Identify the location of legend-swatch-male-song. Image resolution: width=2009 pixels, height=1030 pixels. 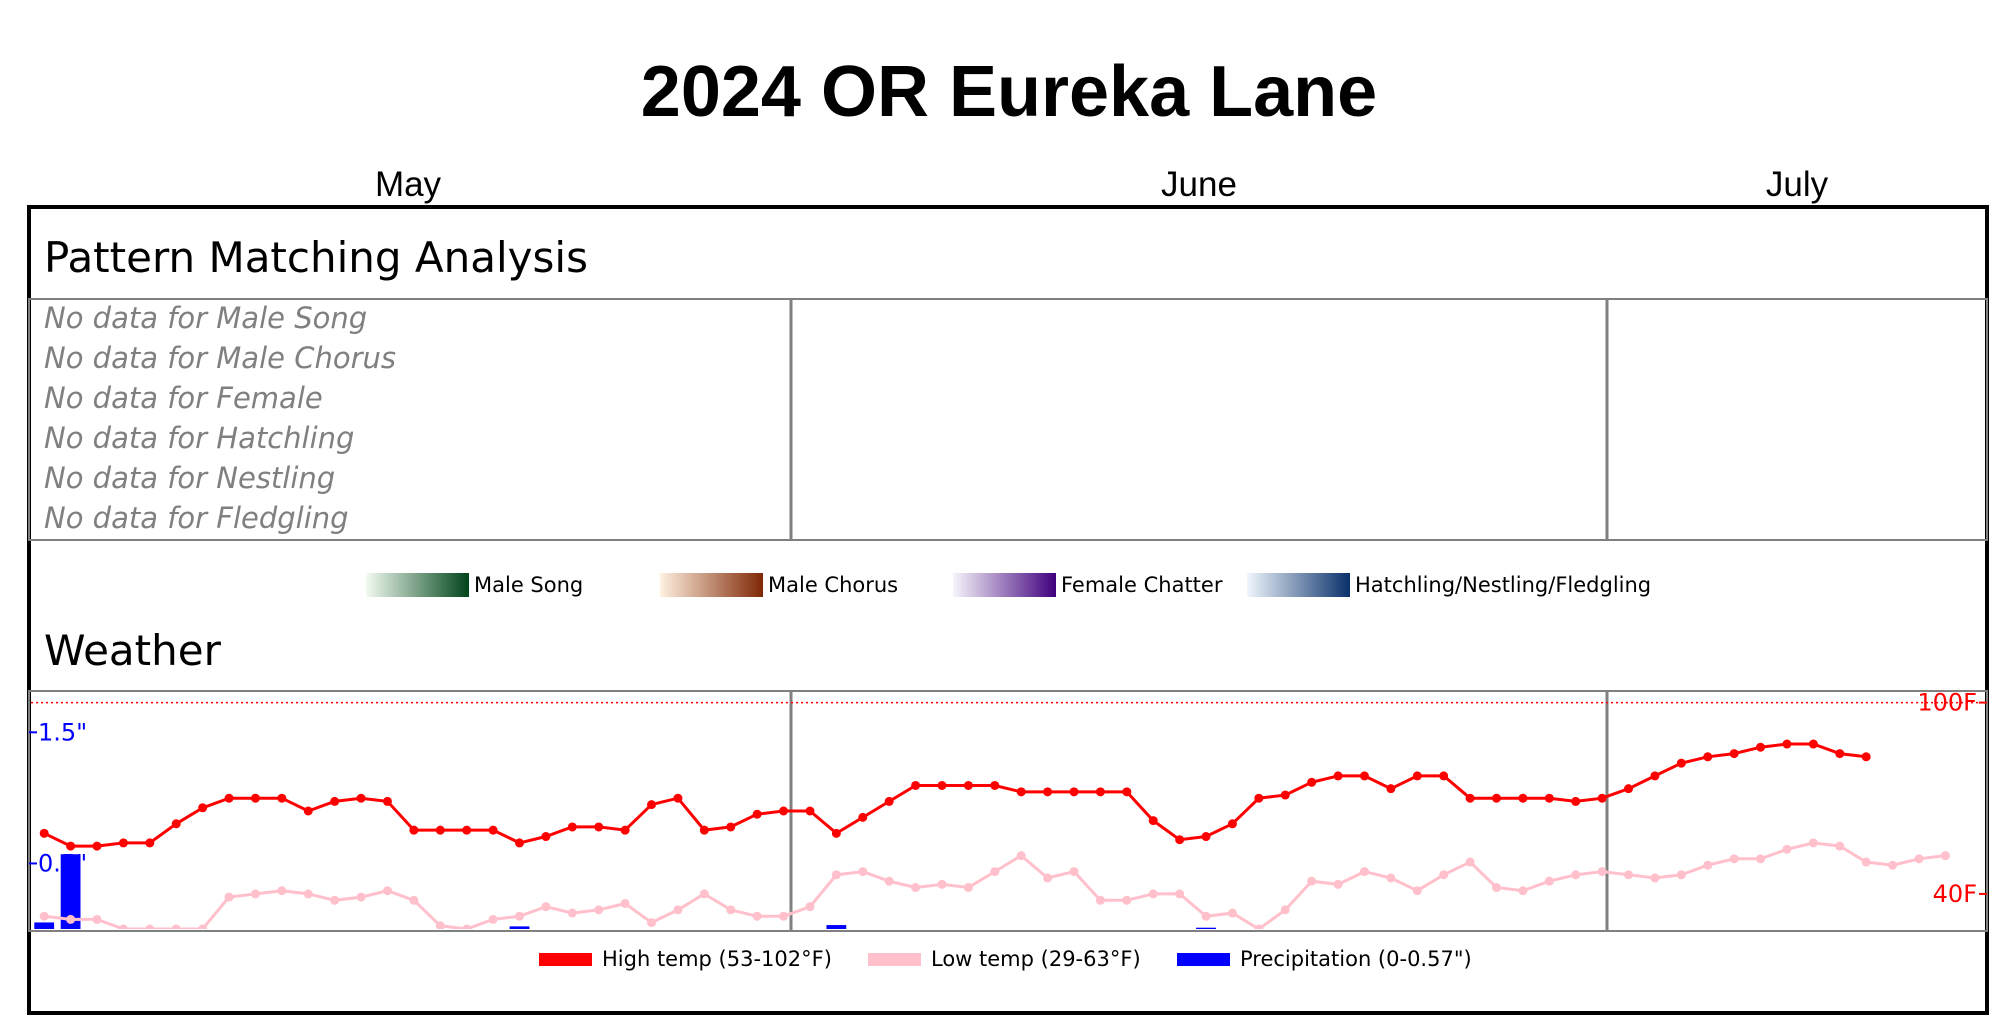
(417, 585).